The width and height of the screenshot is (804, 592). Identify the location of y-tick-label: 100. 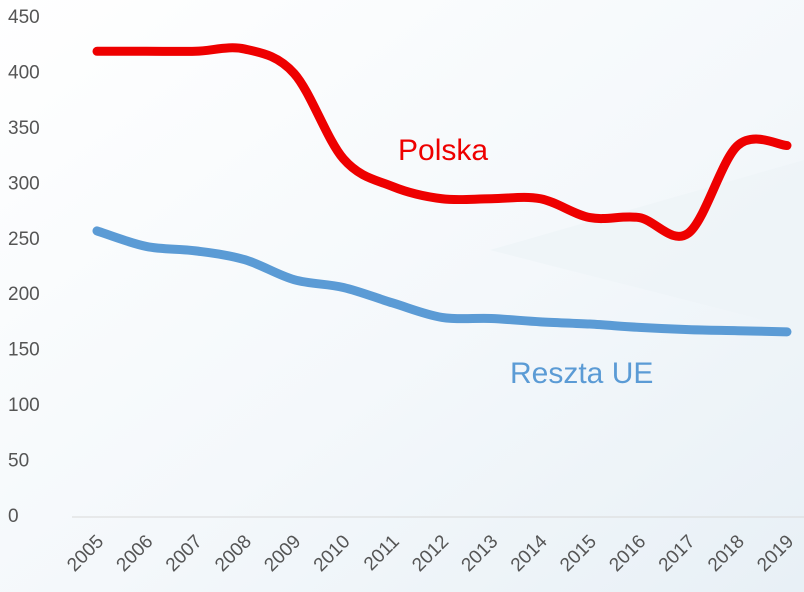
(24, 405).